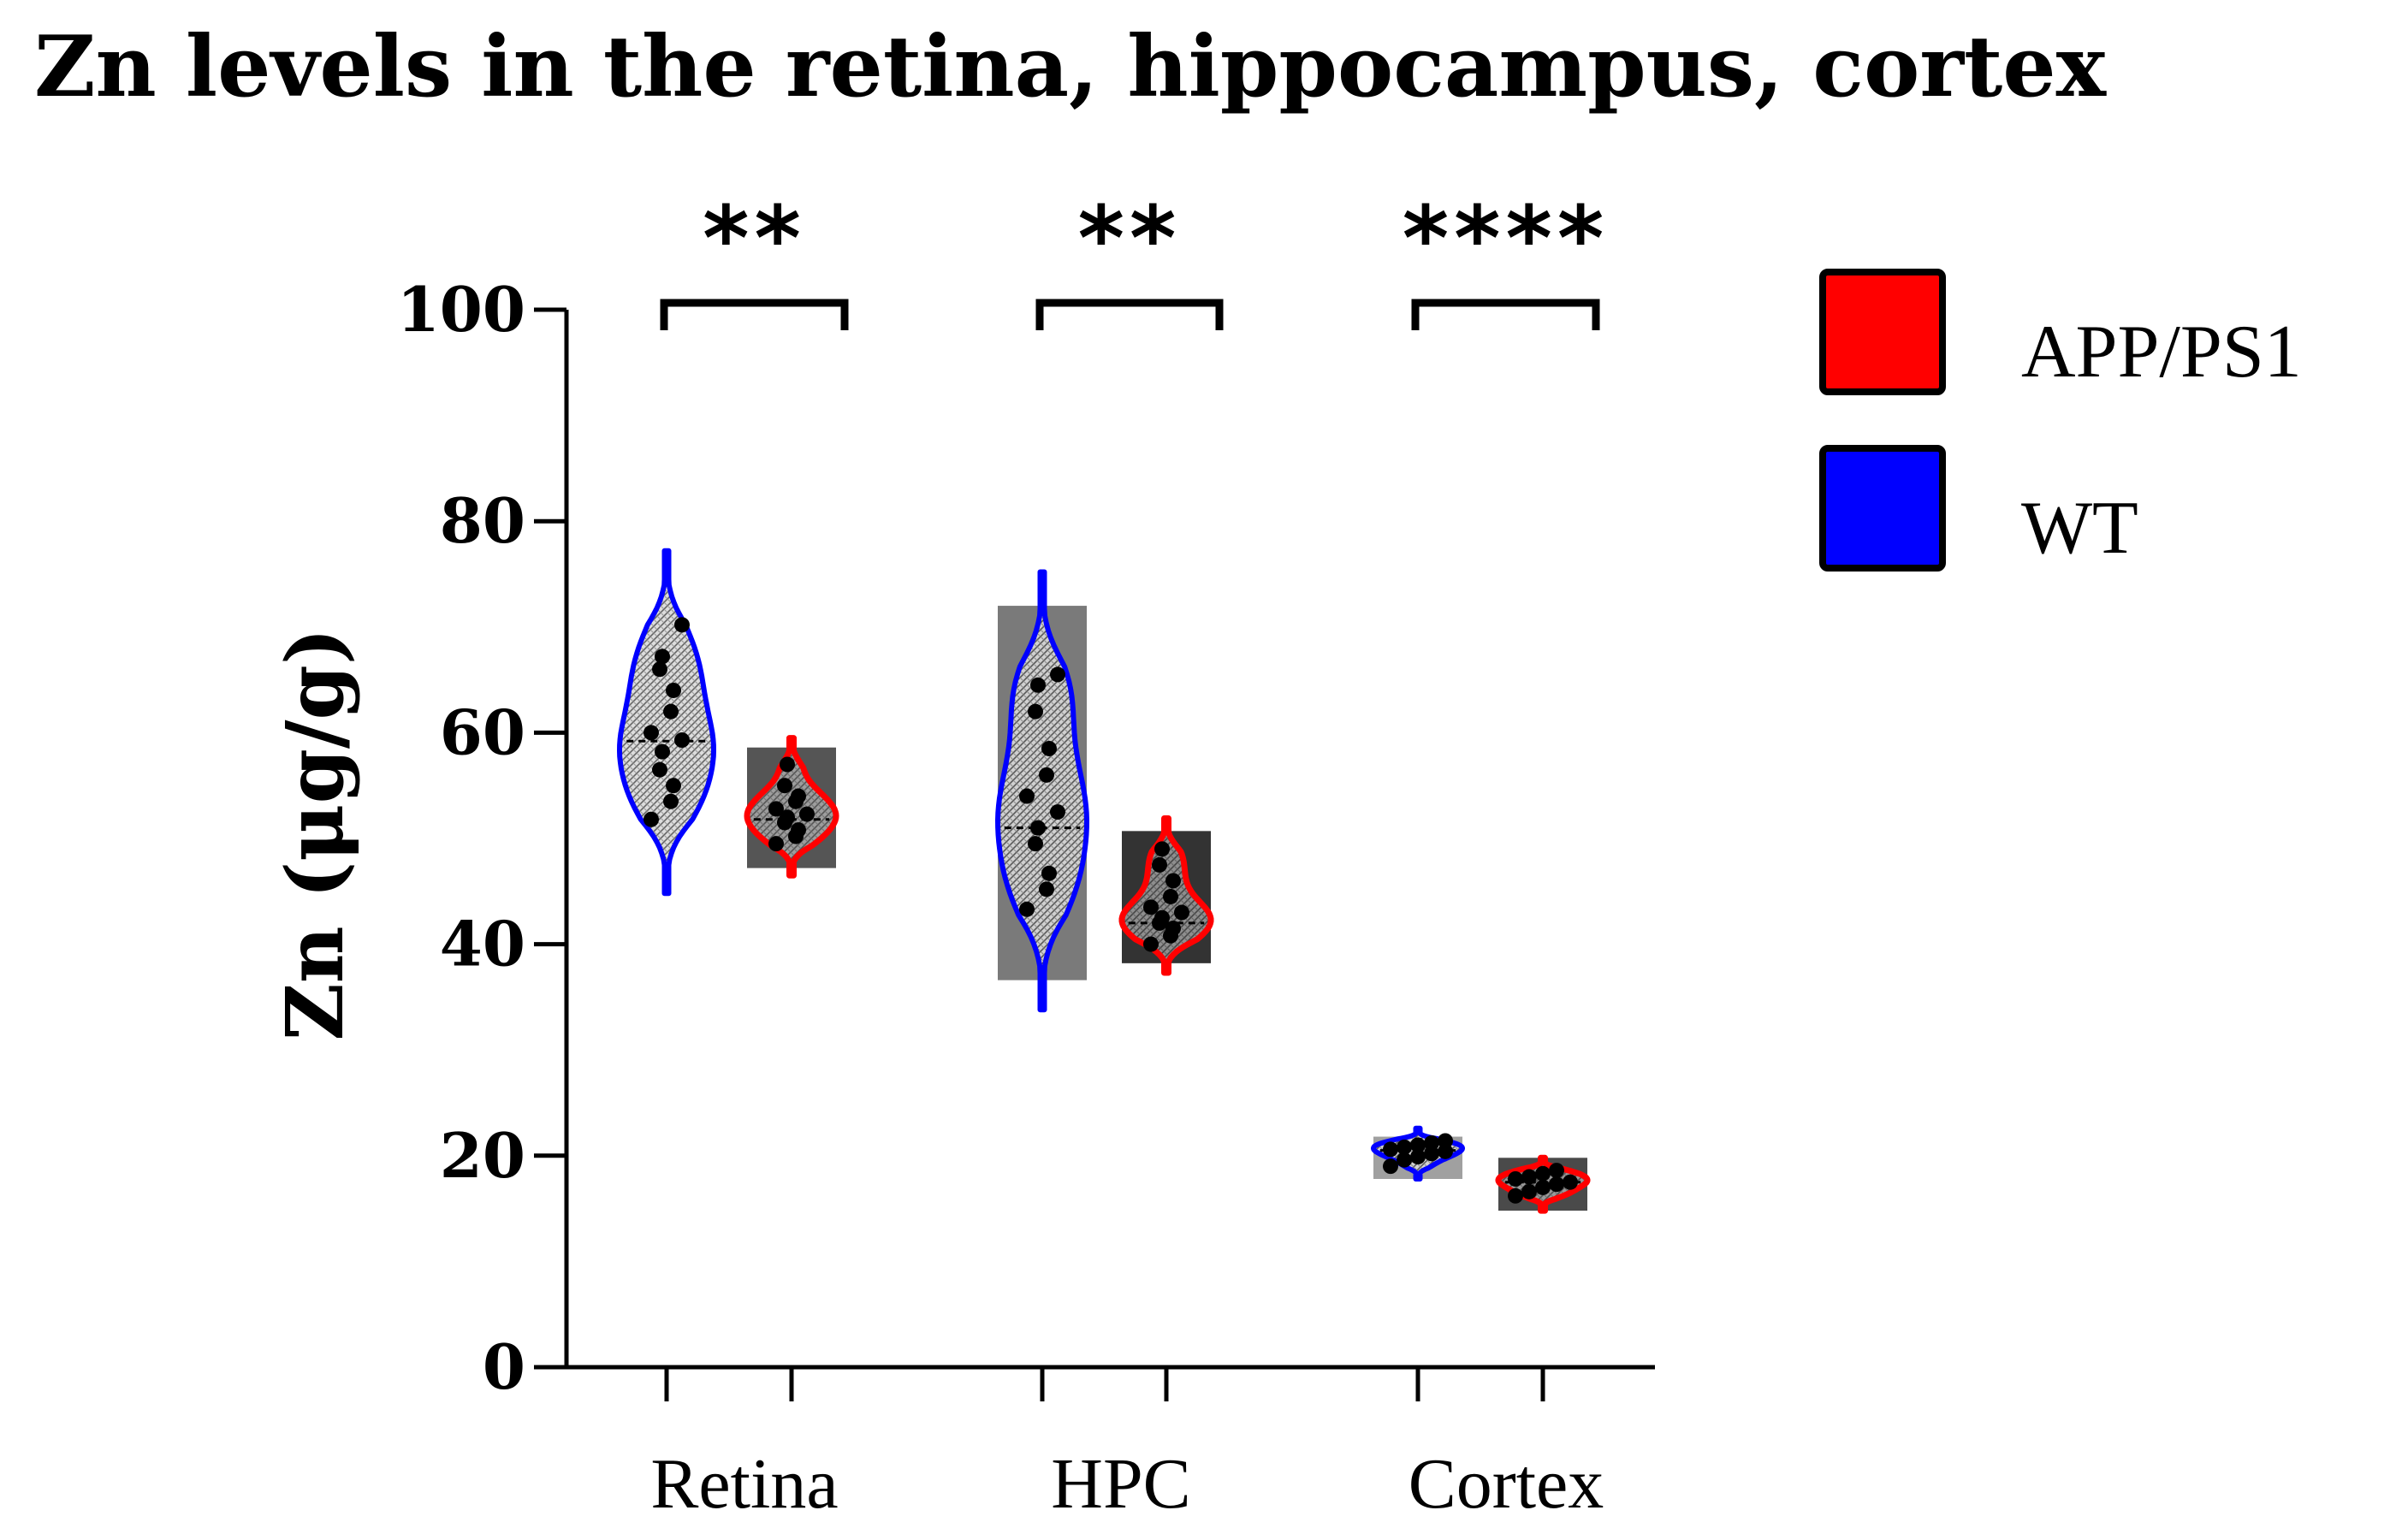 Image resolution: width=2396 pixels, height=1540 pixels. I want to click on y-axis-label: Zn (μg/g), so click(315, 834).